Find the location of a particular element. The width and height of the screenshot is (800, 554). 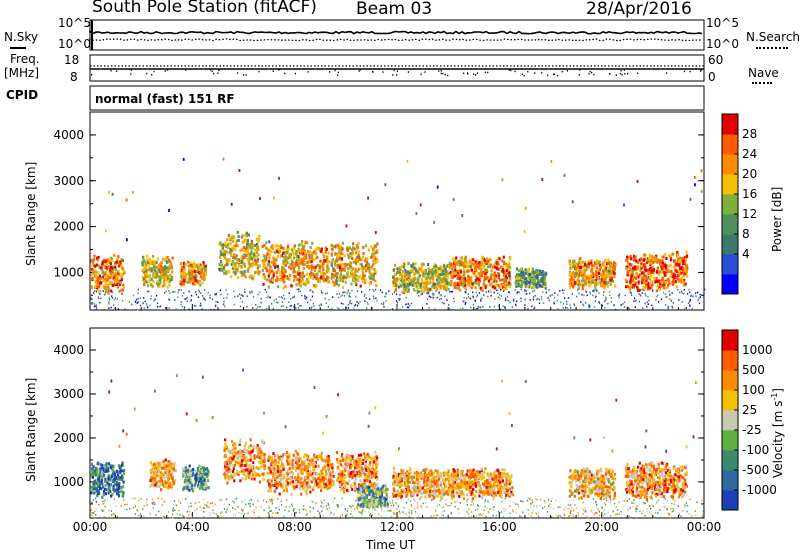

velocity-echo-cell is located at coordinates (92, 471).